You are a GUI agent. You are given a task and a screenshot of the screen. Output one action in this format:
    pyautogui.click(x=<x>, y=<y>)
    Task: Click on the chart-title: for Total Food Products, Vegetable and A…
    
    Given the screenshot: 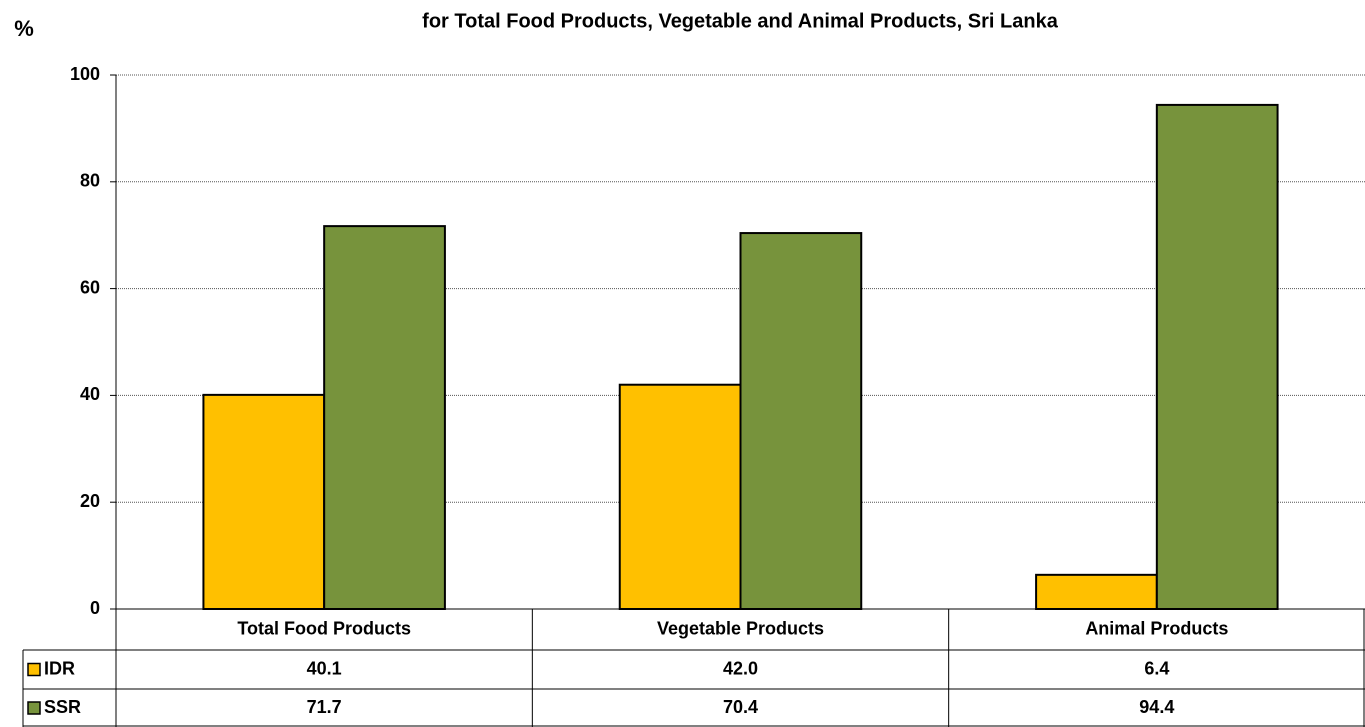 What is the action you would take?
    pyautogui.click(x=740, y=21)
    